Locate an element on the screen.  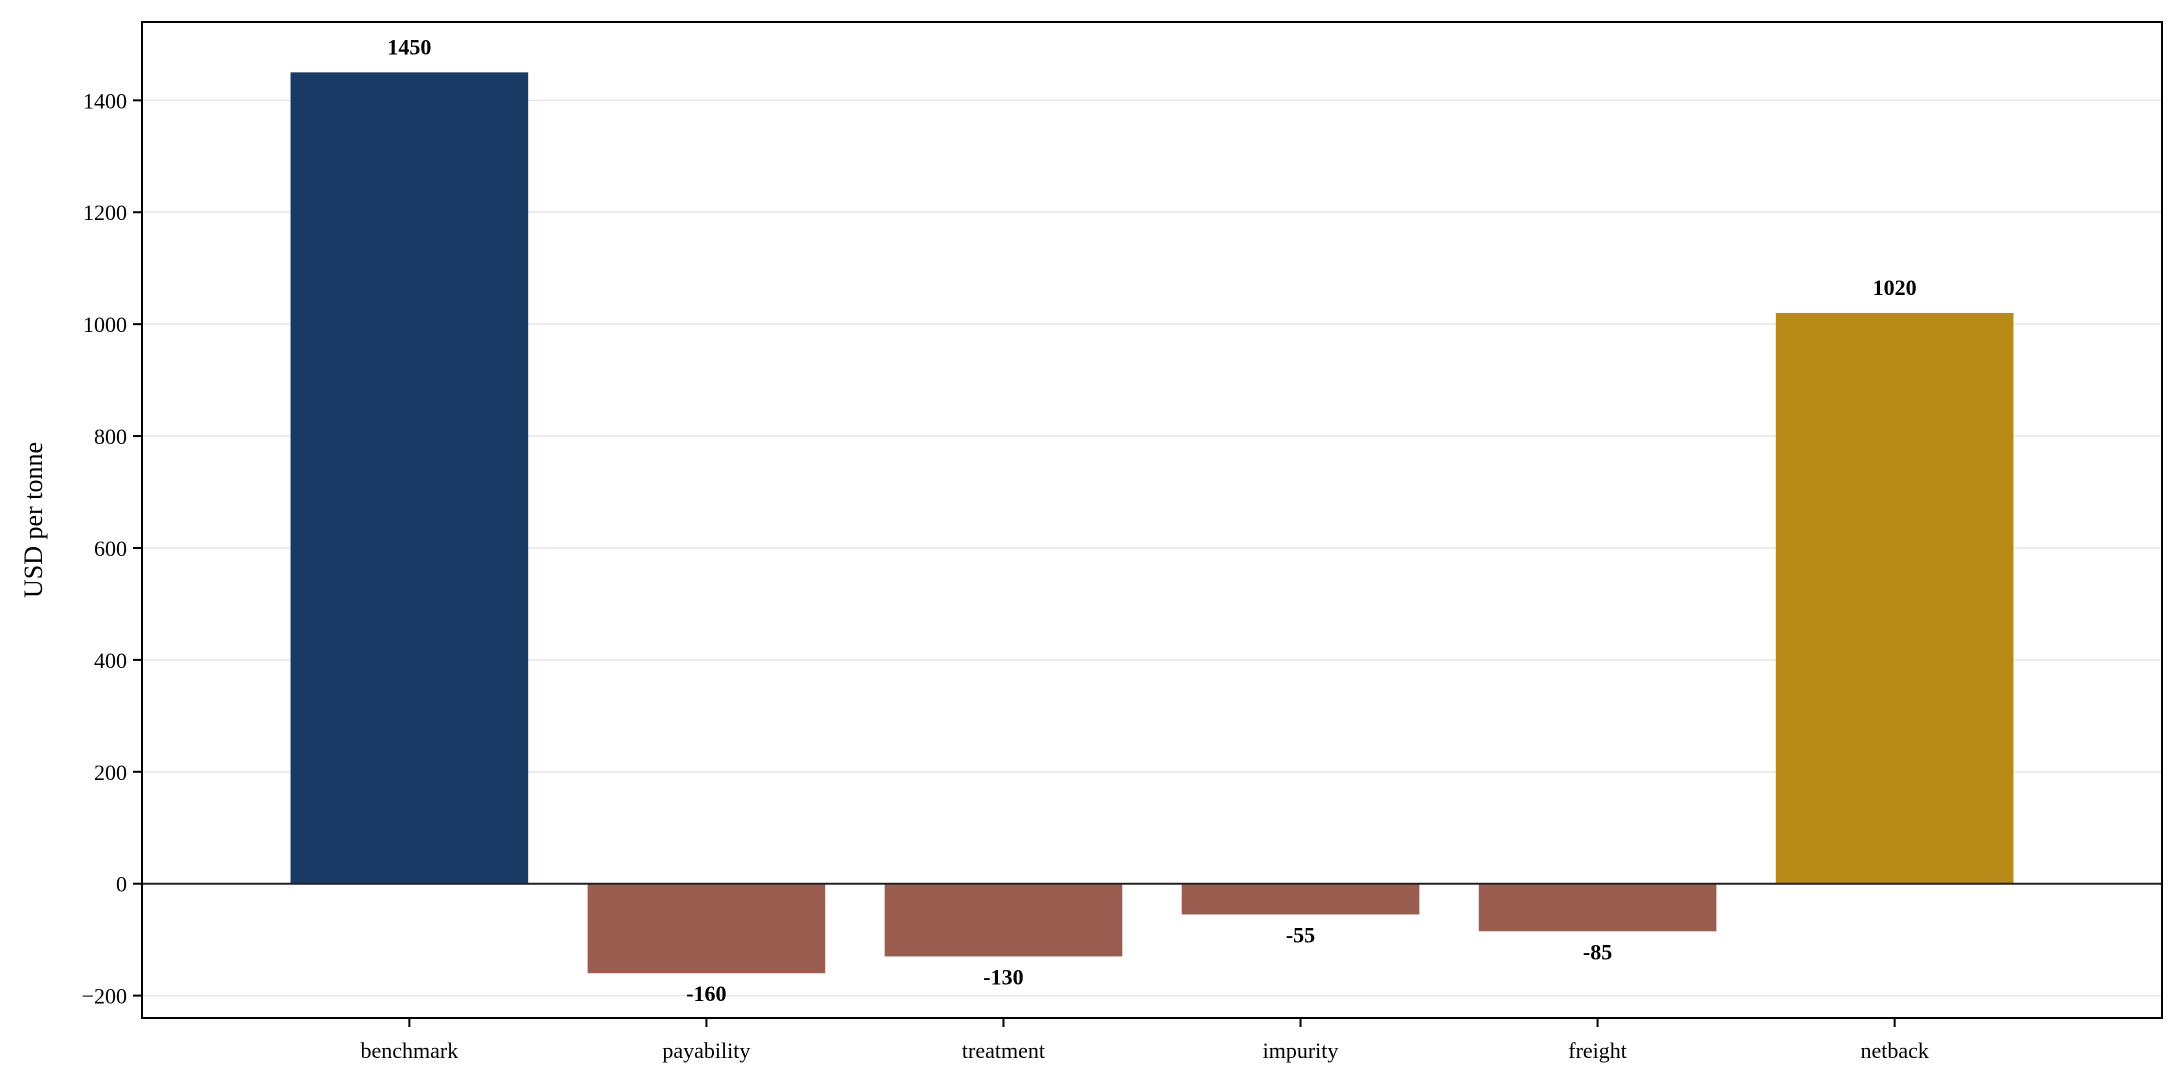
data-label: 1450 is located at coordinates (409, 46).